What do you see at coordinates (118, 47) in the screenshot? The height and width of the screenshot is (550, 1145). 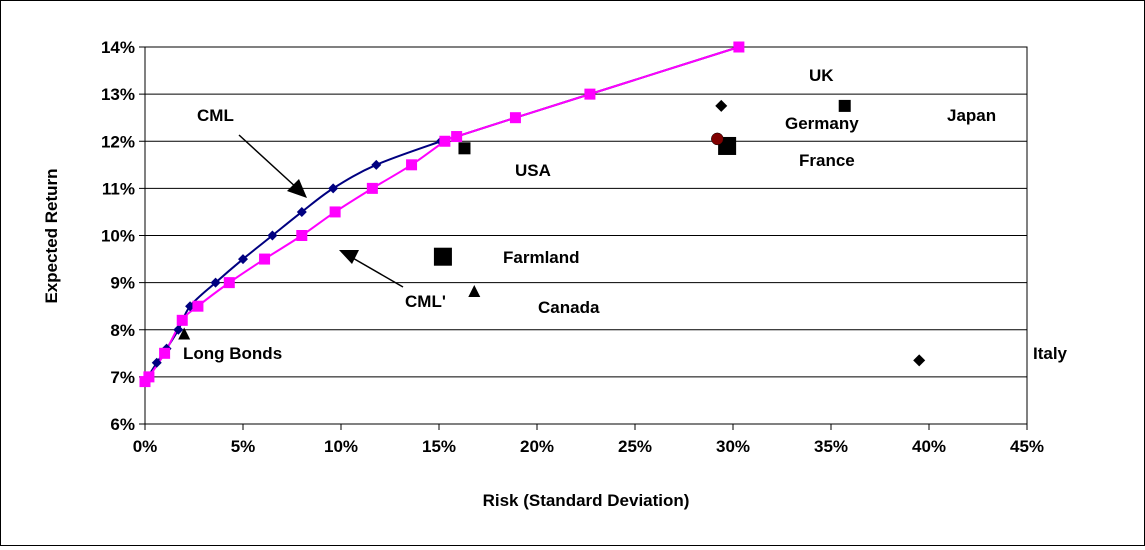 I see `y-tick-label: 14%` at bounding box center [118, 47].